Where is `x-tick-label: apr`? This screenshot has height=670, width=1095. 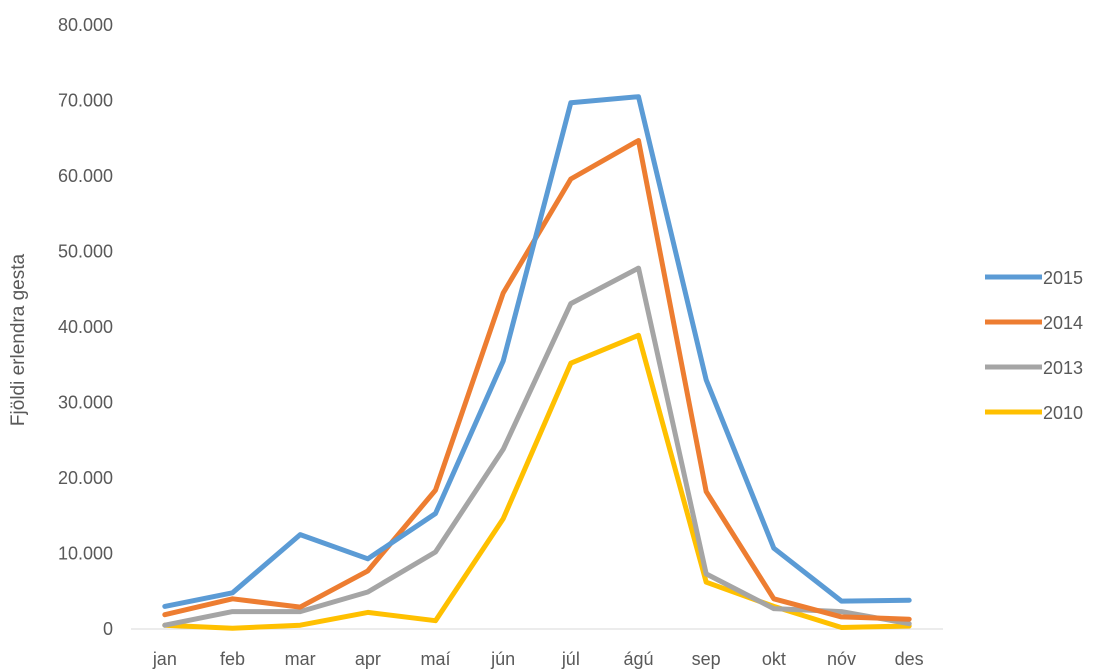
x-tick-label: apr is located at coordinates (368, 659).